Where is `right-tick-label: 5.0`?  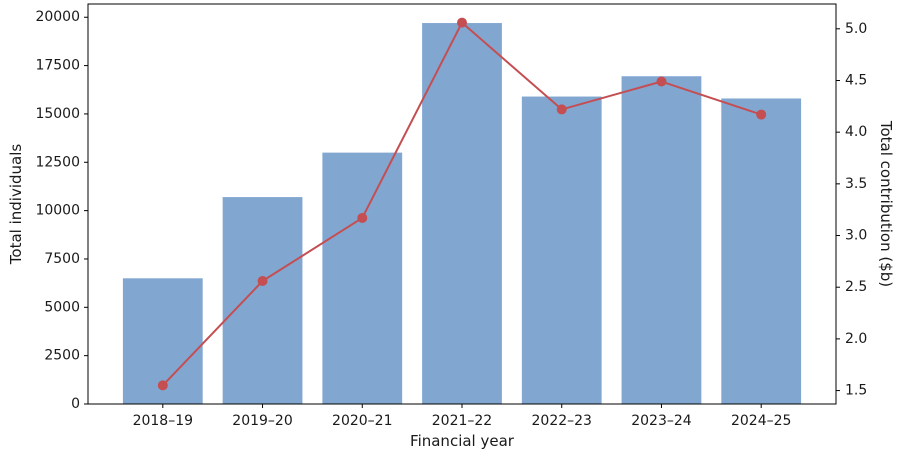 right-tick-label: 5.0 is located at coordinates (856, 29).